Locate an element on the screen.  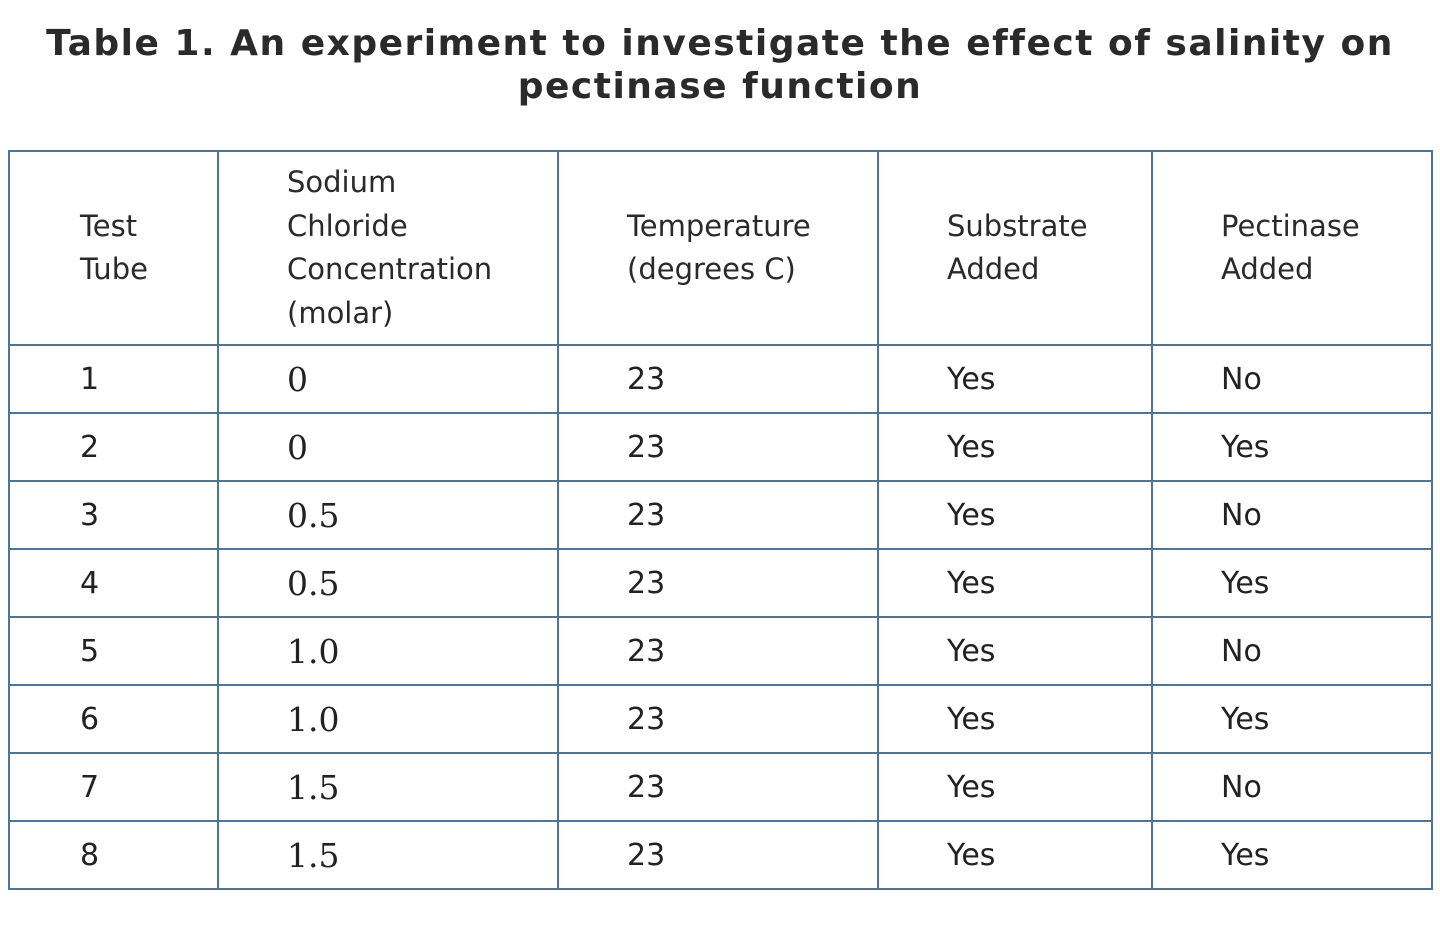
header-sodium-chloride-concentration: Sodium Chloride Concentration (molar) is located at coordinates (388, 248).